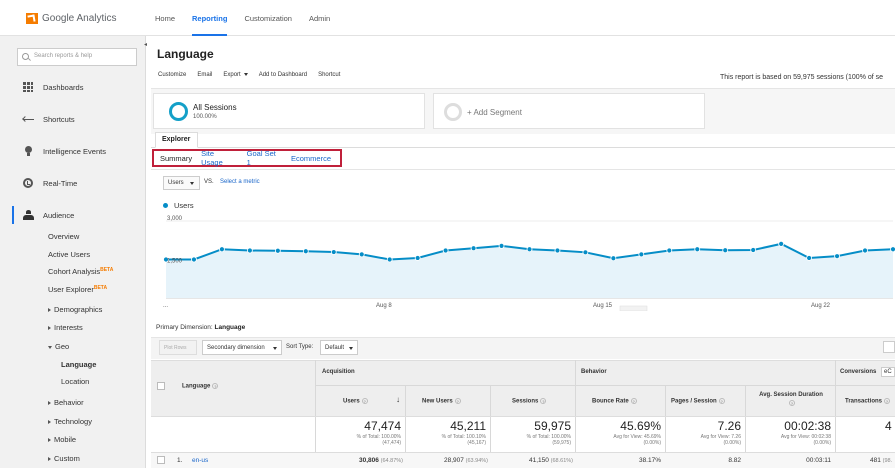  Describe the element at coordinates (165, 18) in the screenshot. I see `tab-home: Home` at that location.